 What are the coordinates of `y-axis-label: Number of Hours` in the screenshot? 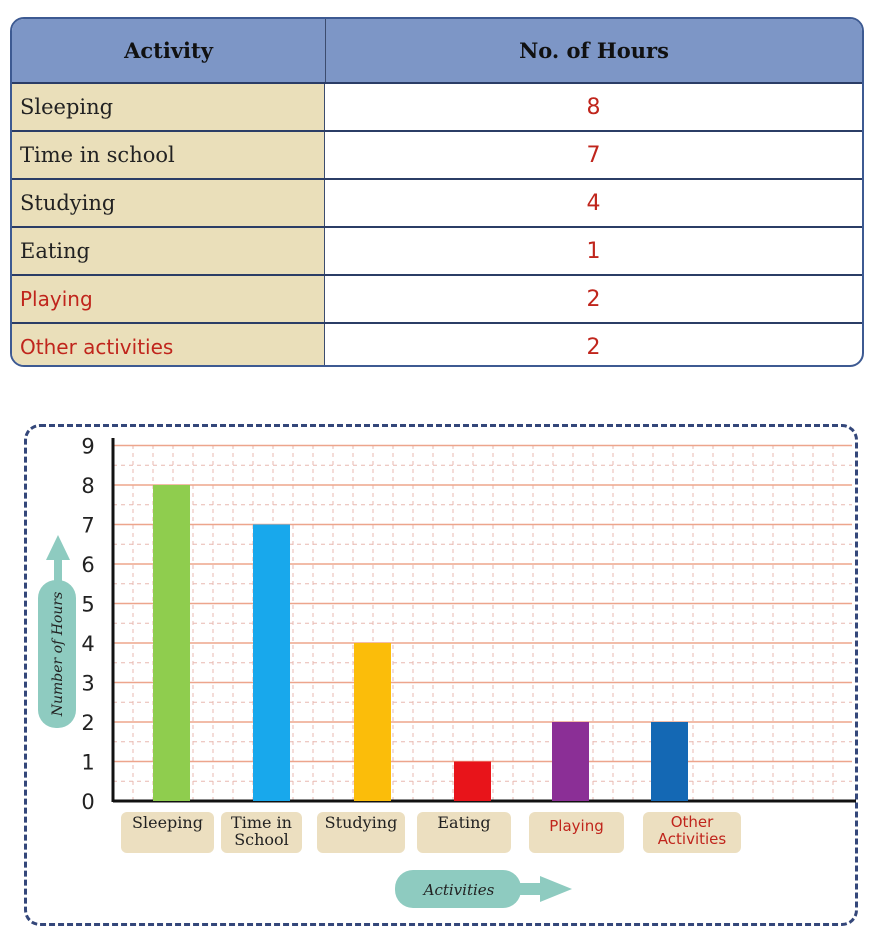 It's located at (58, 655).